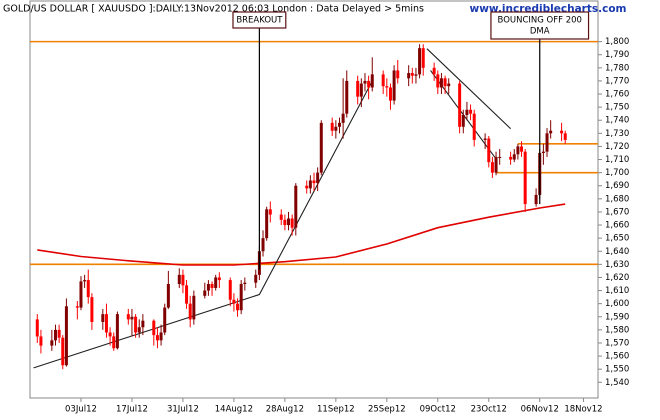  I want to click on y-tick-label: 1,680, so click(617, 199).